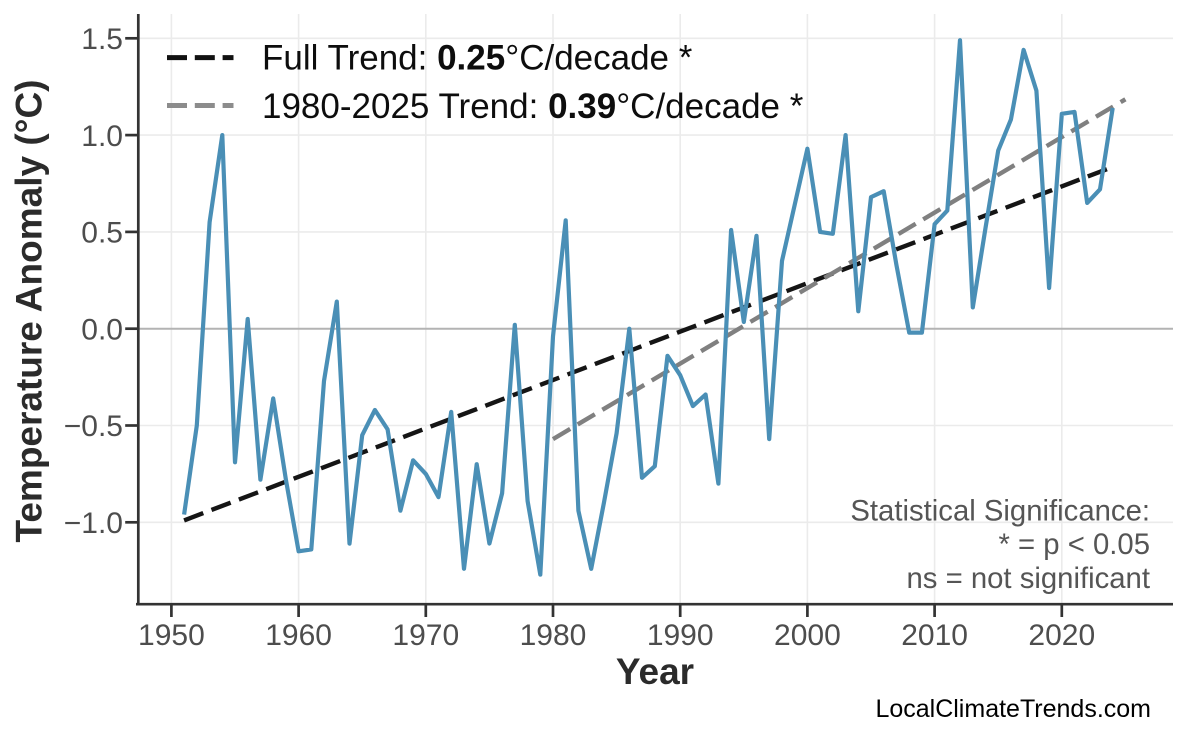 The width and height of the screenshot is (1186, 737). I want to click on svg-text: 1.5, so click(102, 39).